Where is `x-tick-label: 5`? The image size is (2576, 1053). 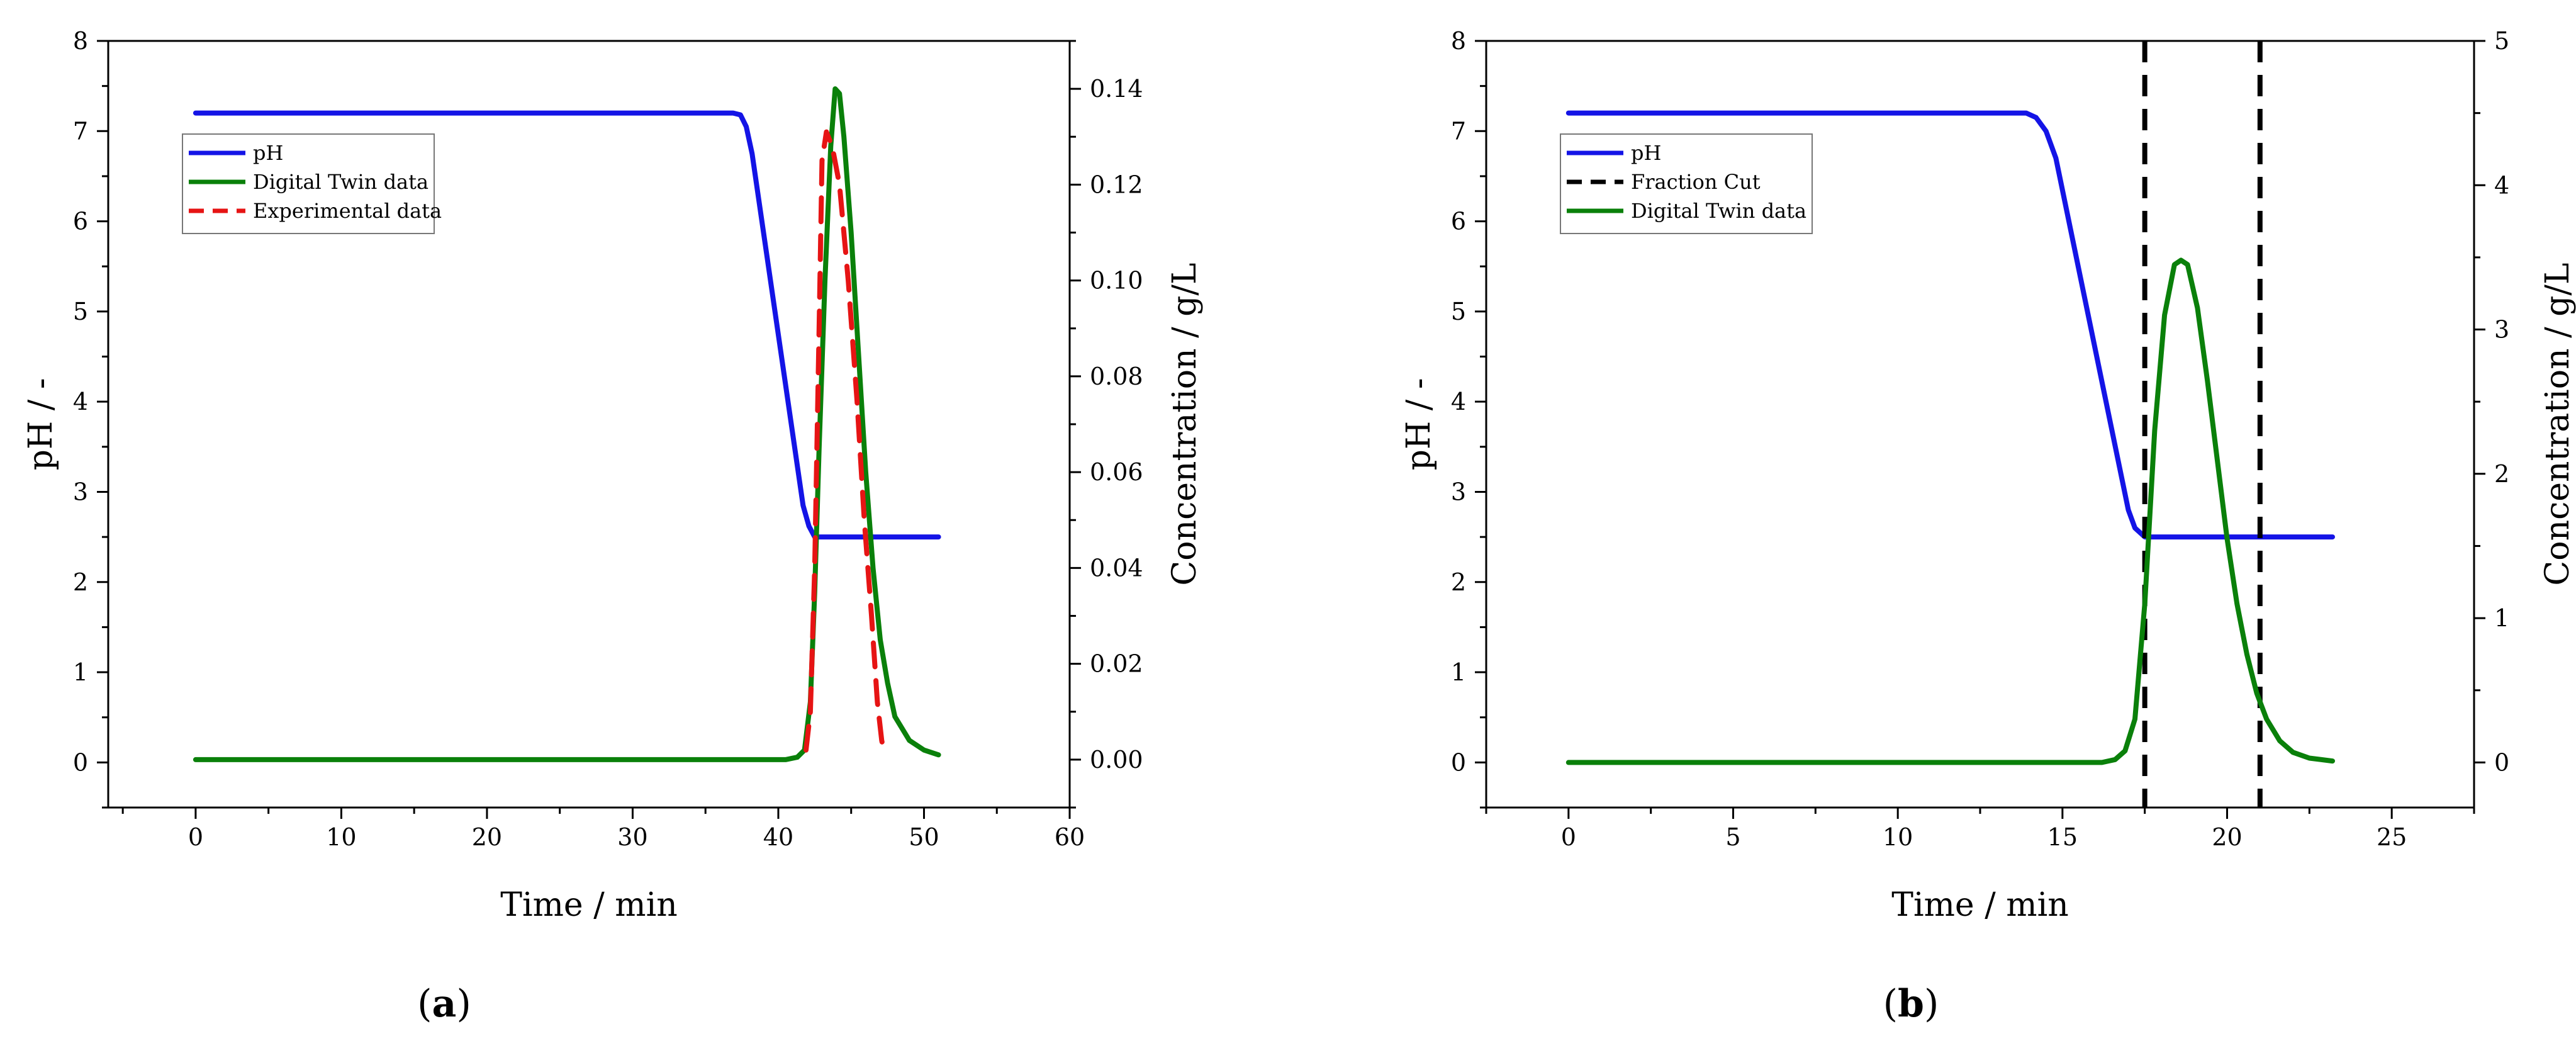
x-tick-label: 5 is located at coordinates (1732, 837).